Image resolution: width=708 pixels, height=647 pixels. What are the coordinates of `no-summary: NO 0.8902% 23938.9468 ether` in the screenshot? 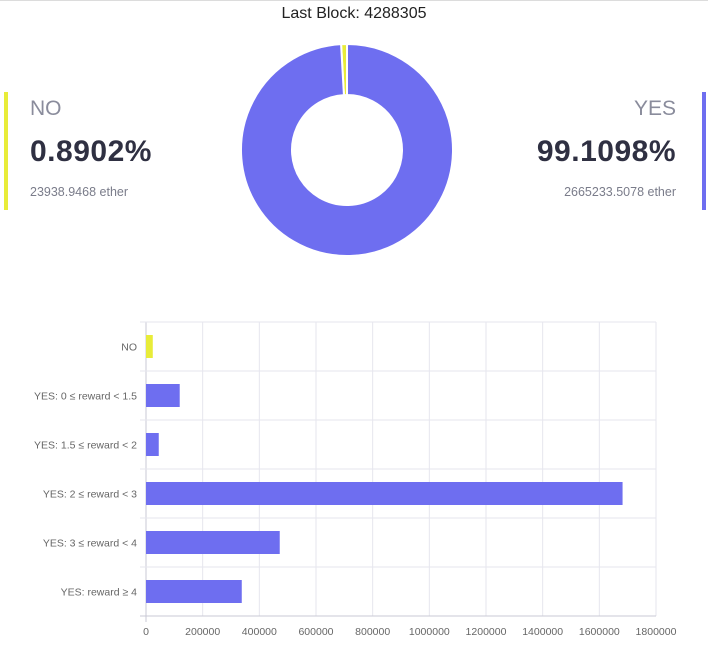 It's located at (78, 151).